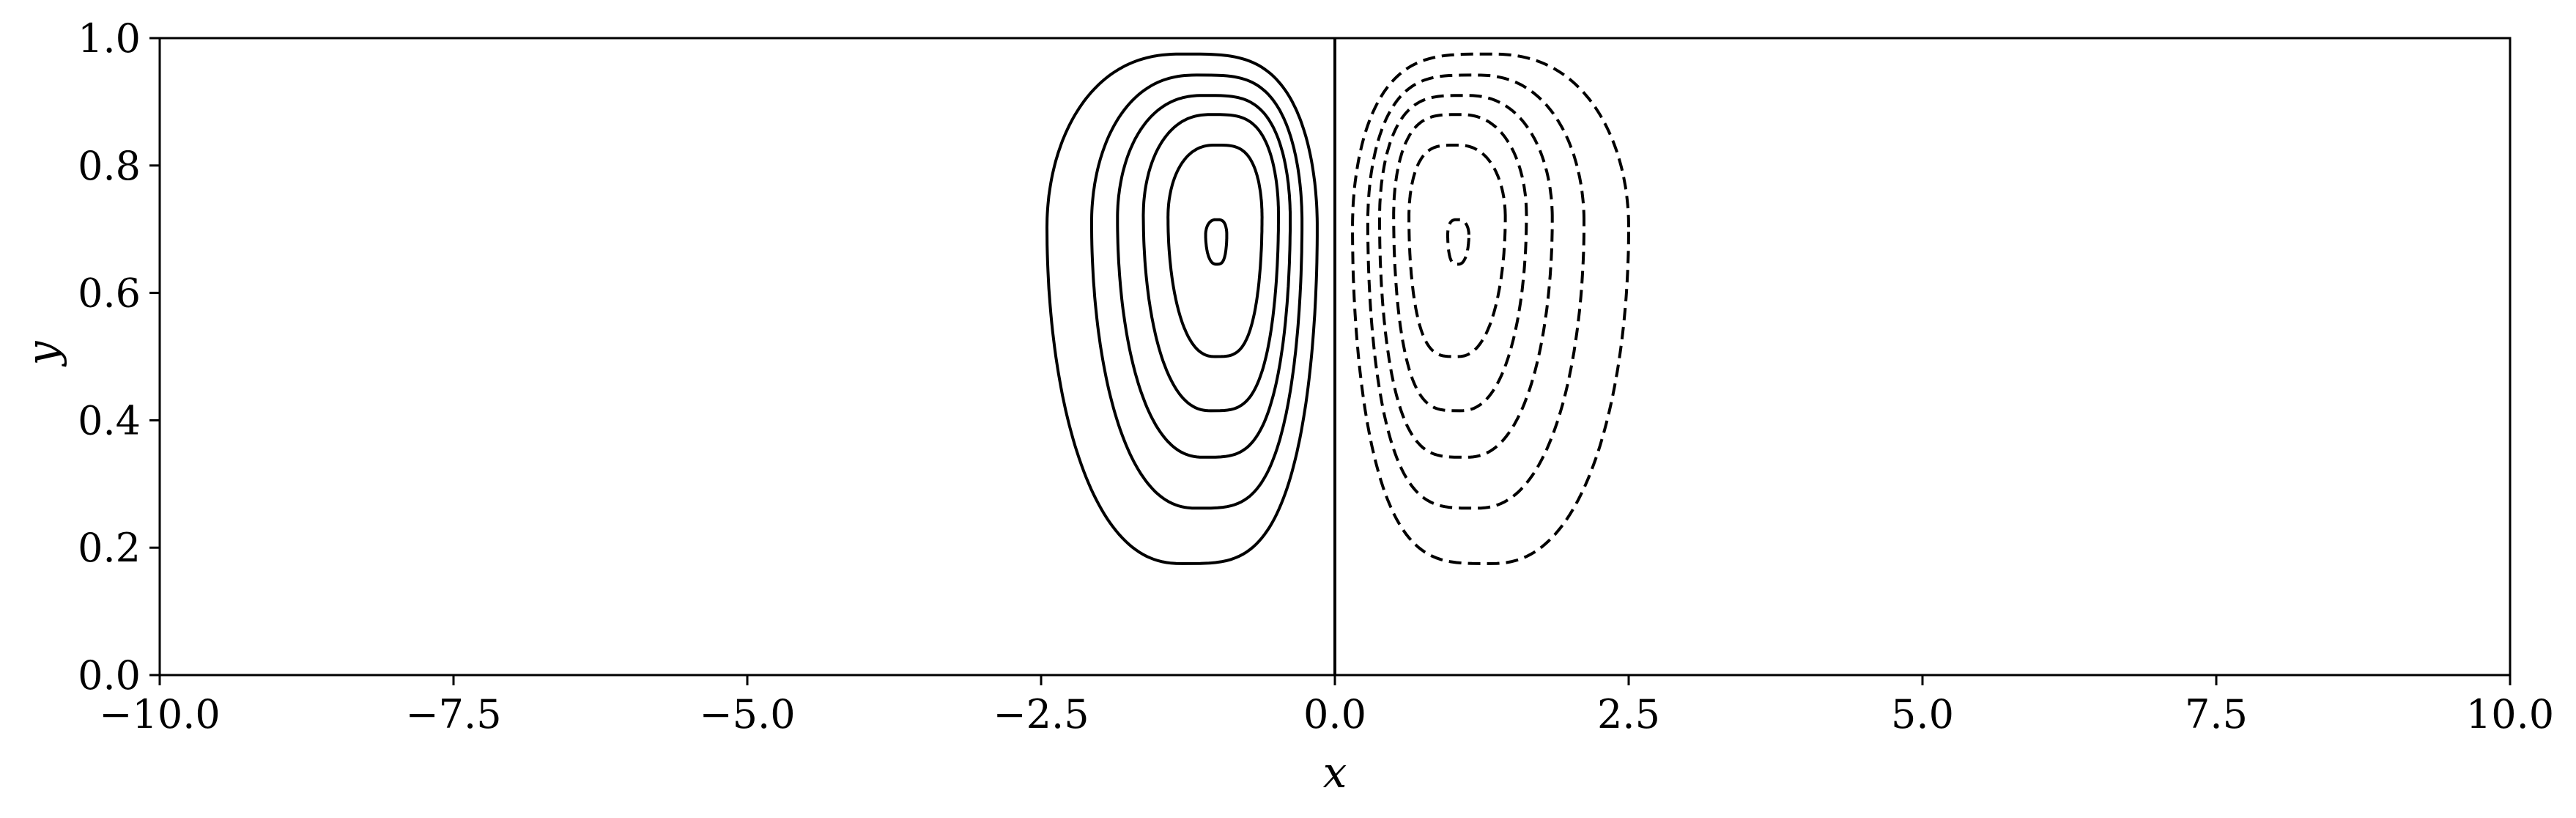 The image size is (2576, 818). Describe the element at coordinates (1335, 772) in the screenshot. I see `x-axis-label: x` at that location.